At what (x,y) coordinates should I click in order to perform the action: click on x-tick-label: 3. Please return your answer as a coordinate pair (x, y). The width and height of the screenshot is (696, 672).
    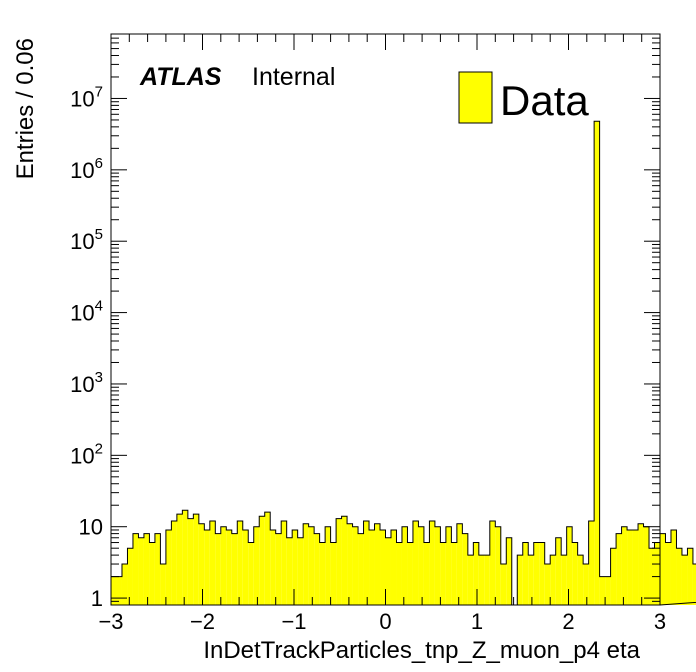
    Looking at the image, I should click on (660, 621).